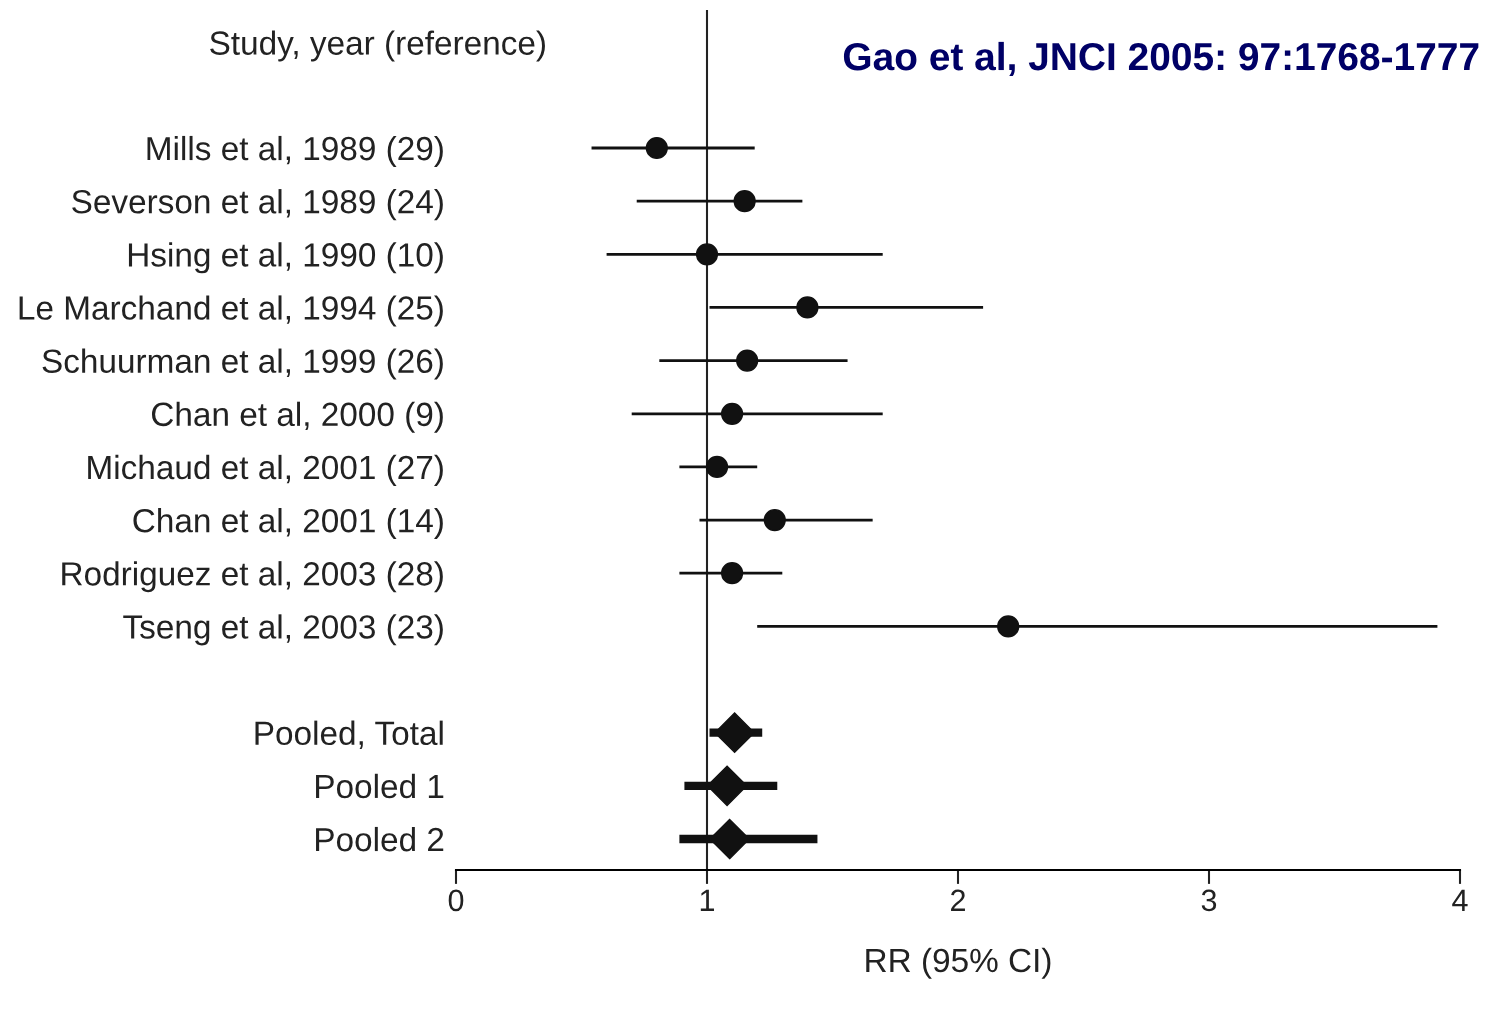 This screenshot has height=1021, width=1494. Describe the element at coordinates (1460, 900) in the screenshot. I see `x-tick-label: 4` at that location.